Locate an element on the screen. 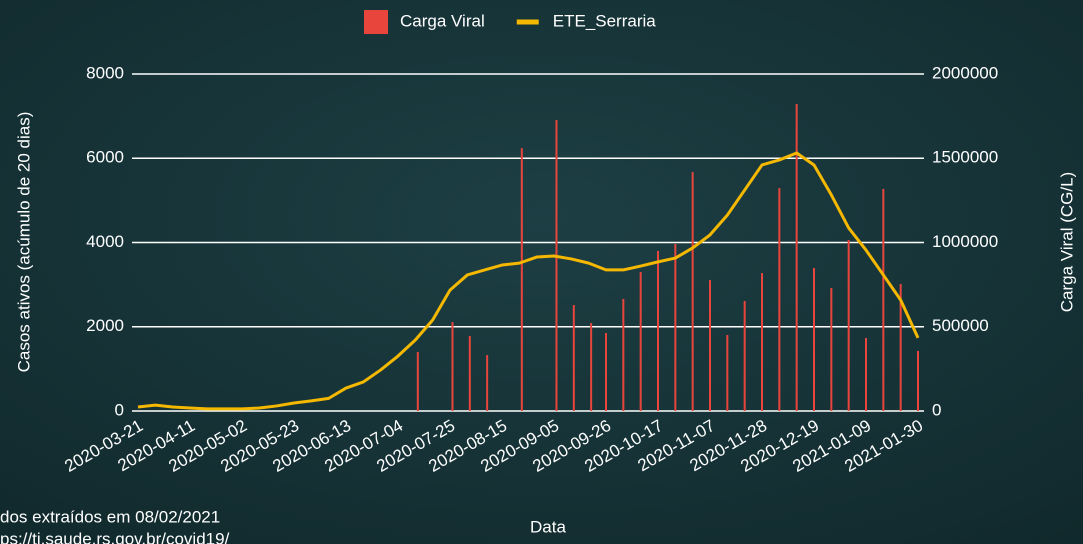 This screenshot has height=544, width=1083. y2-axis-title: Carga Viral (CG/L) is located at coordinates (1066, 242).